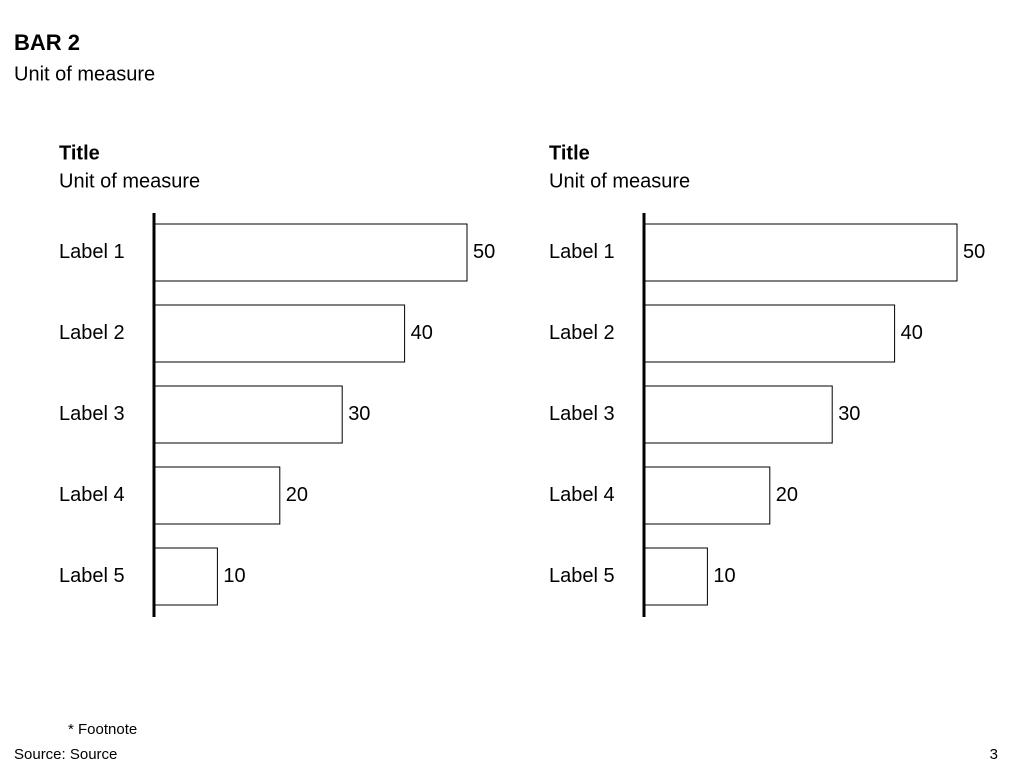  Describe the element at coordinates (47, 42) in the screenshot. I see `slide-title: BAR 2` at that location.